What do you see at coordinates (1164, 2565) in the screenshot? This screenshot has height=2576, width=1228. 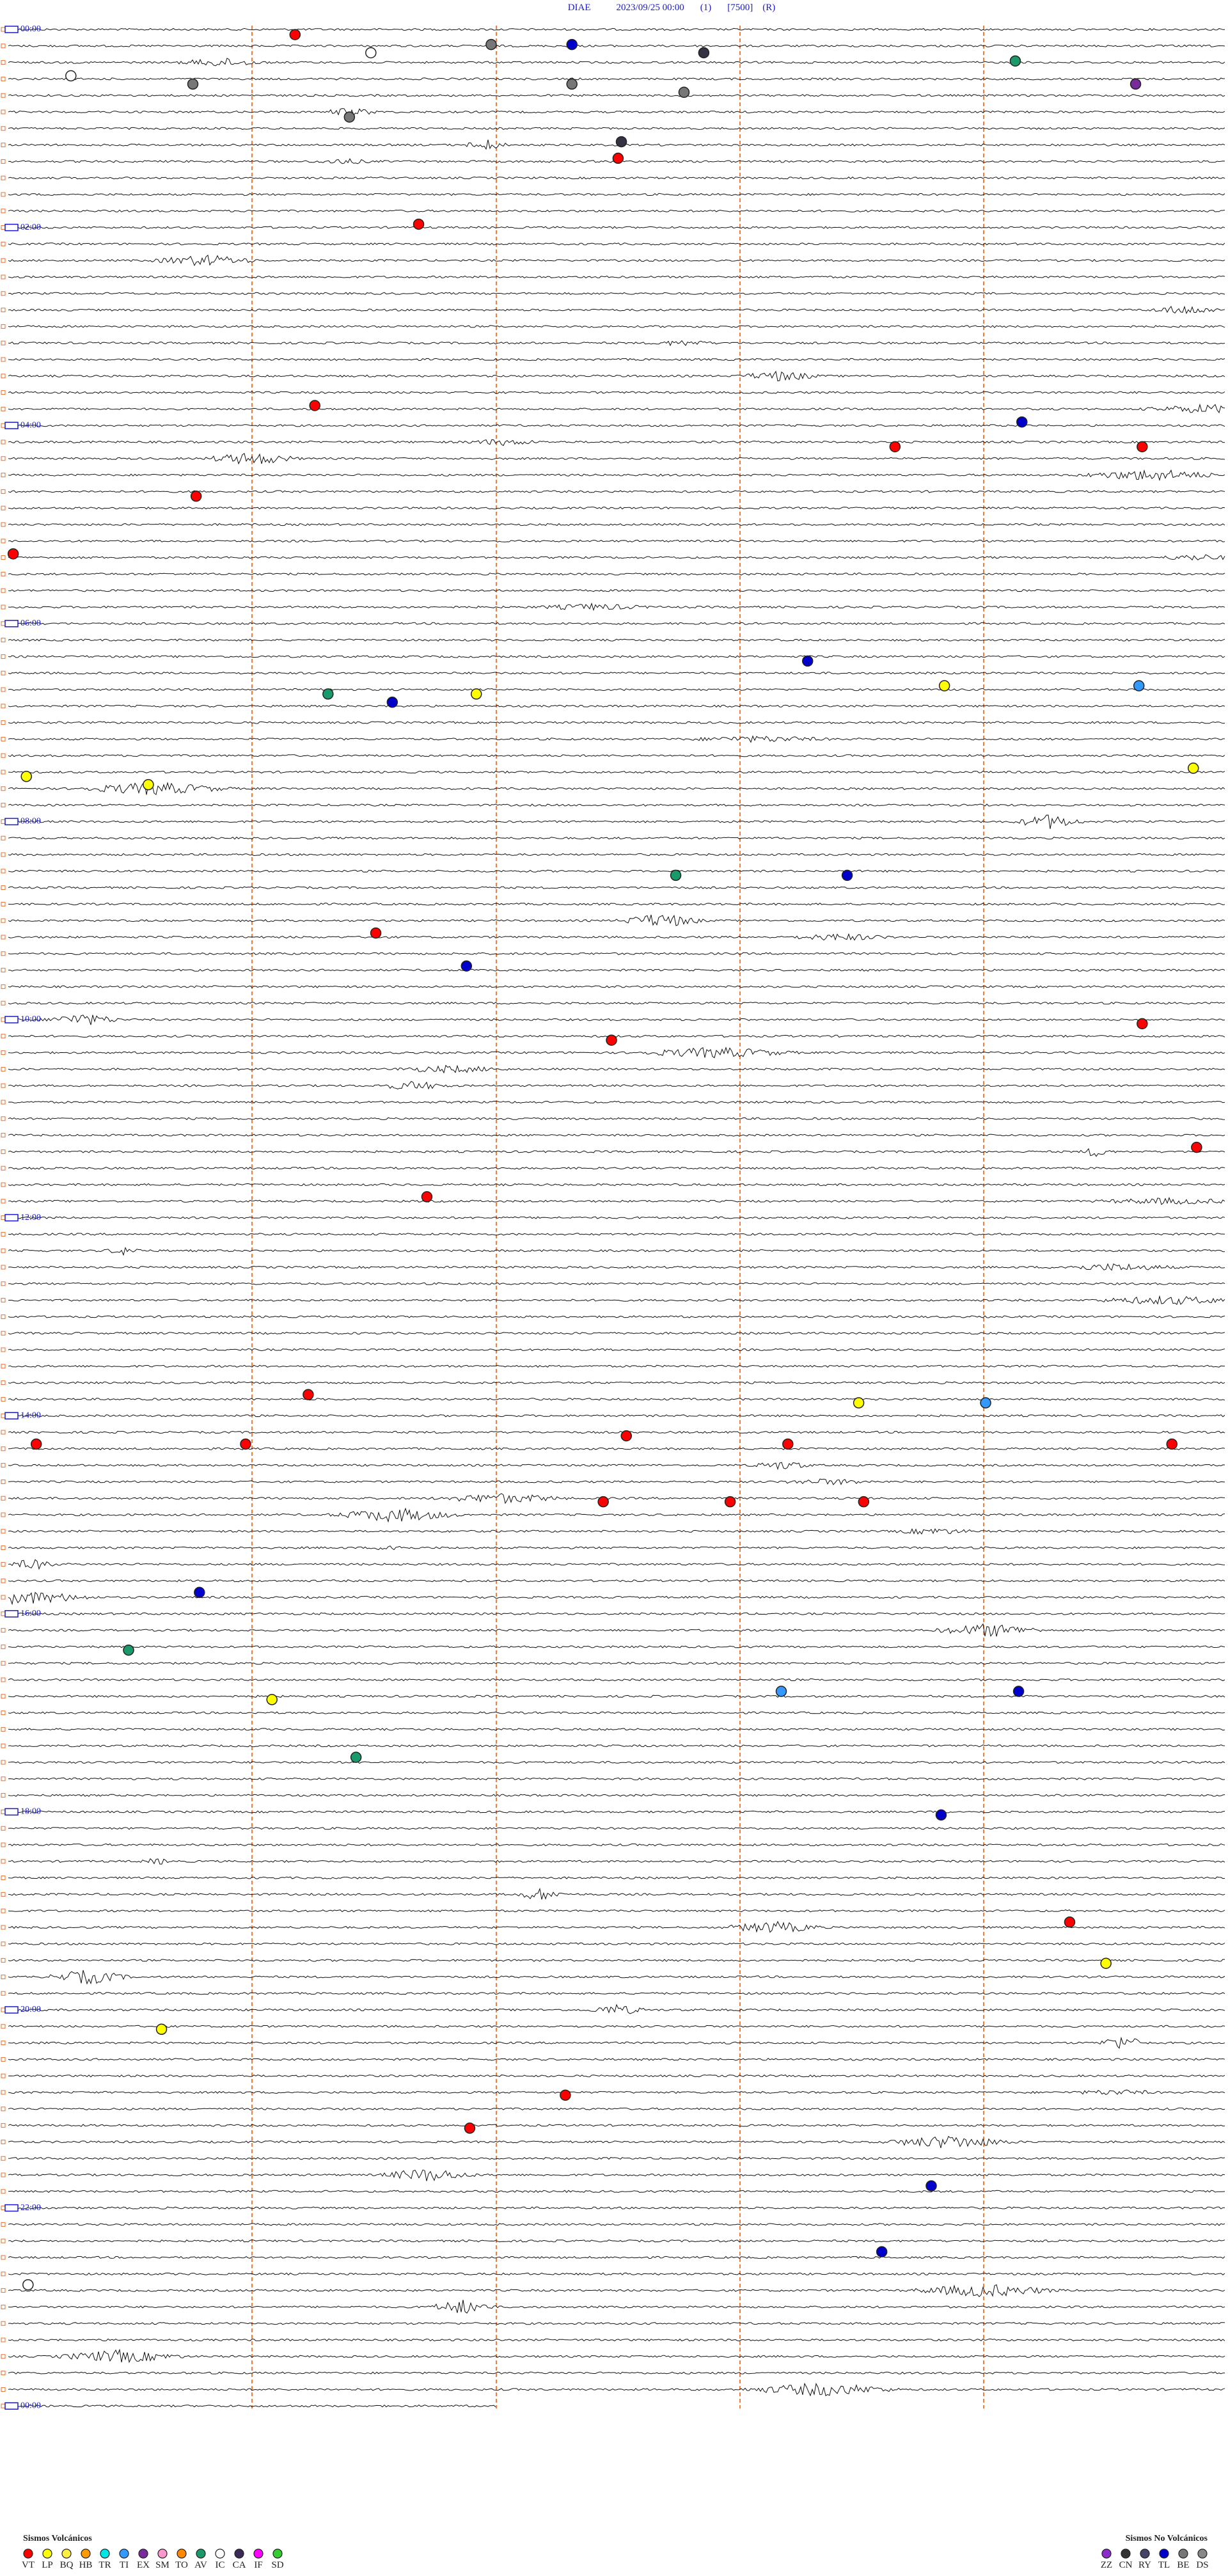 I see `legend-label: TL` at bounding box center [1164, 2565].